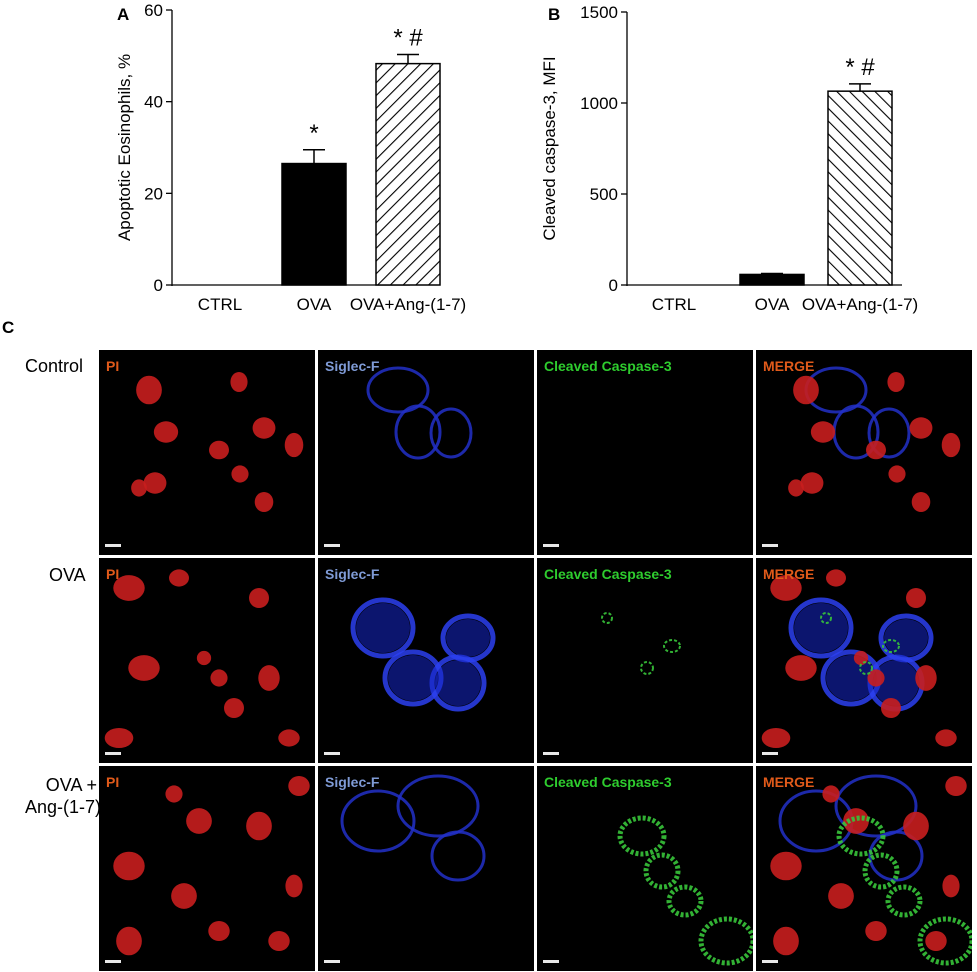  Describe the element at coordinates (554, 14) in the screenshot. I see `panel-label-b: B` at that location.